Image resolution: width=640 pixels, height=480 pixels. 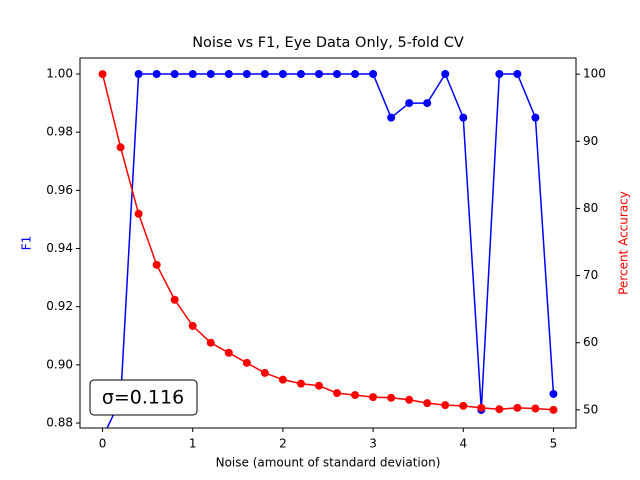 What do you see at coordinates (59, 190) in the screenshot?
I see `y-tick-label: 0.96` at bounding box center [59, 190].